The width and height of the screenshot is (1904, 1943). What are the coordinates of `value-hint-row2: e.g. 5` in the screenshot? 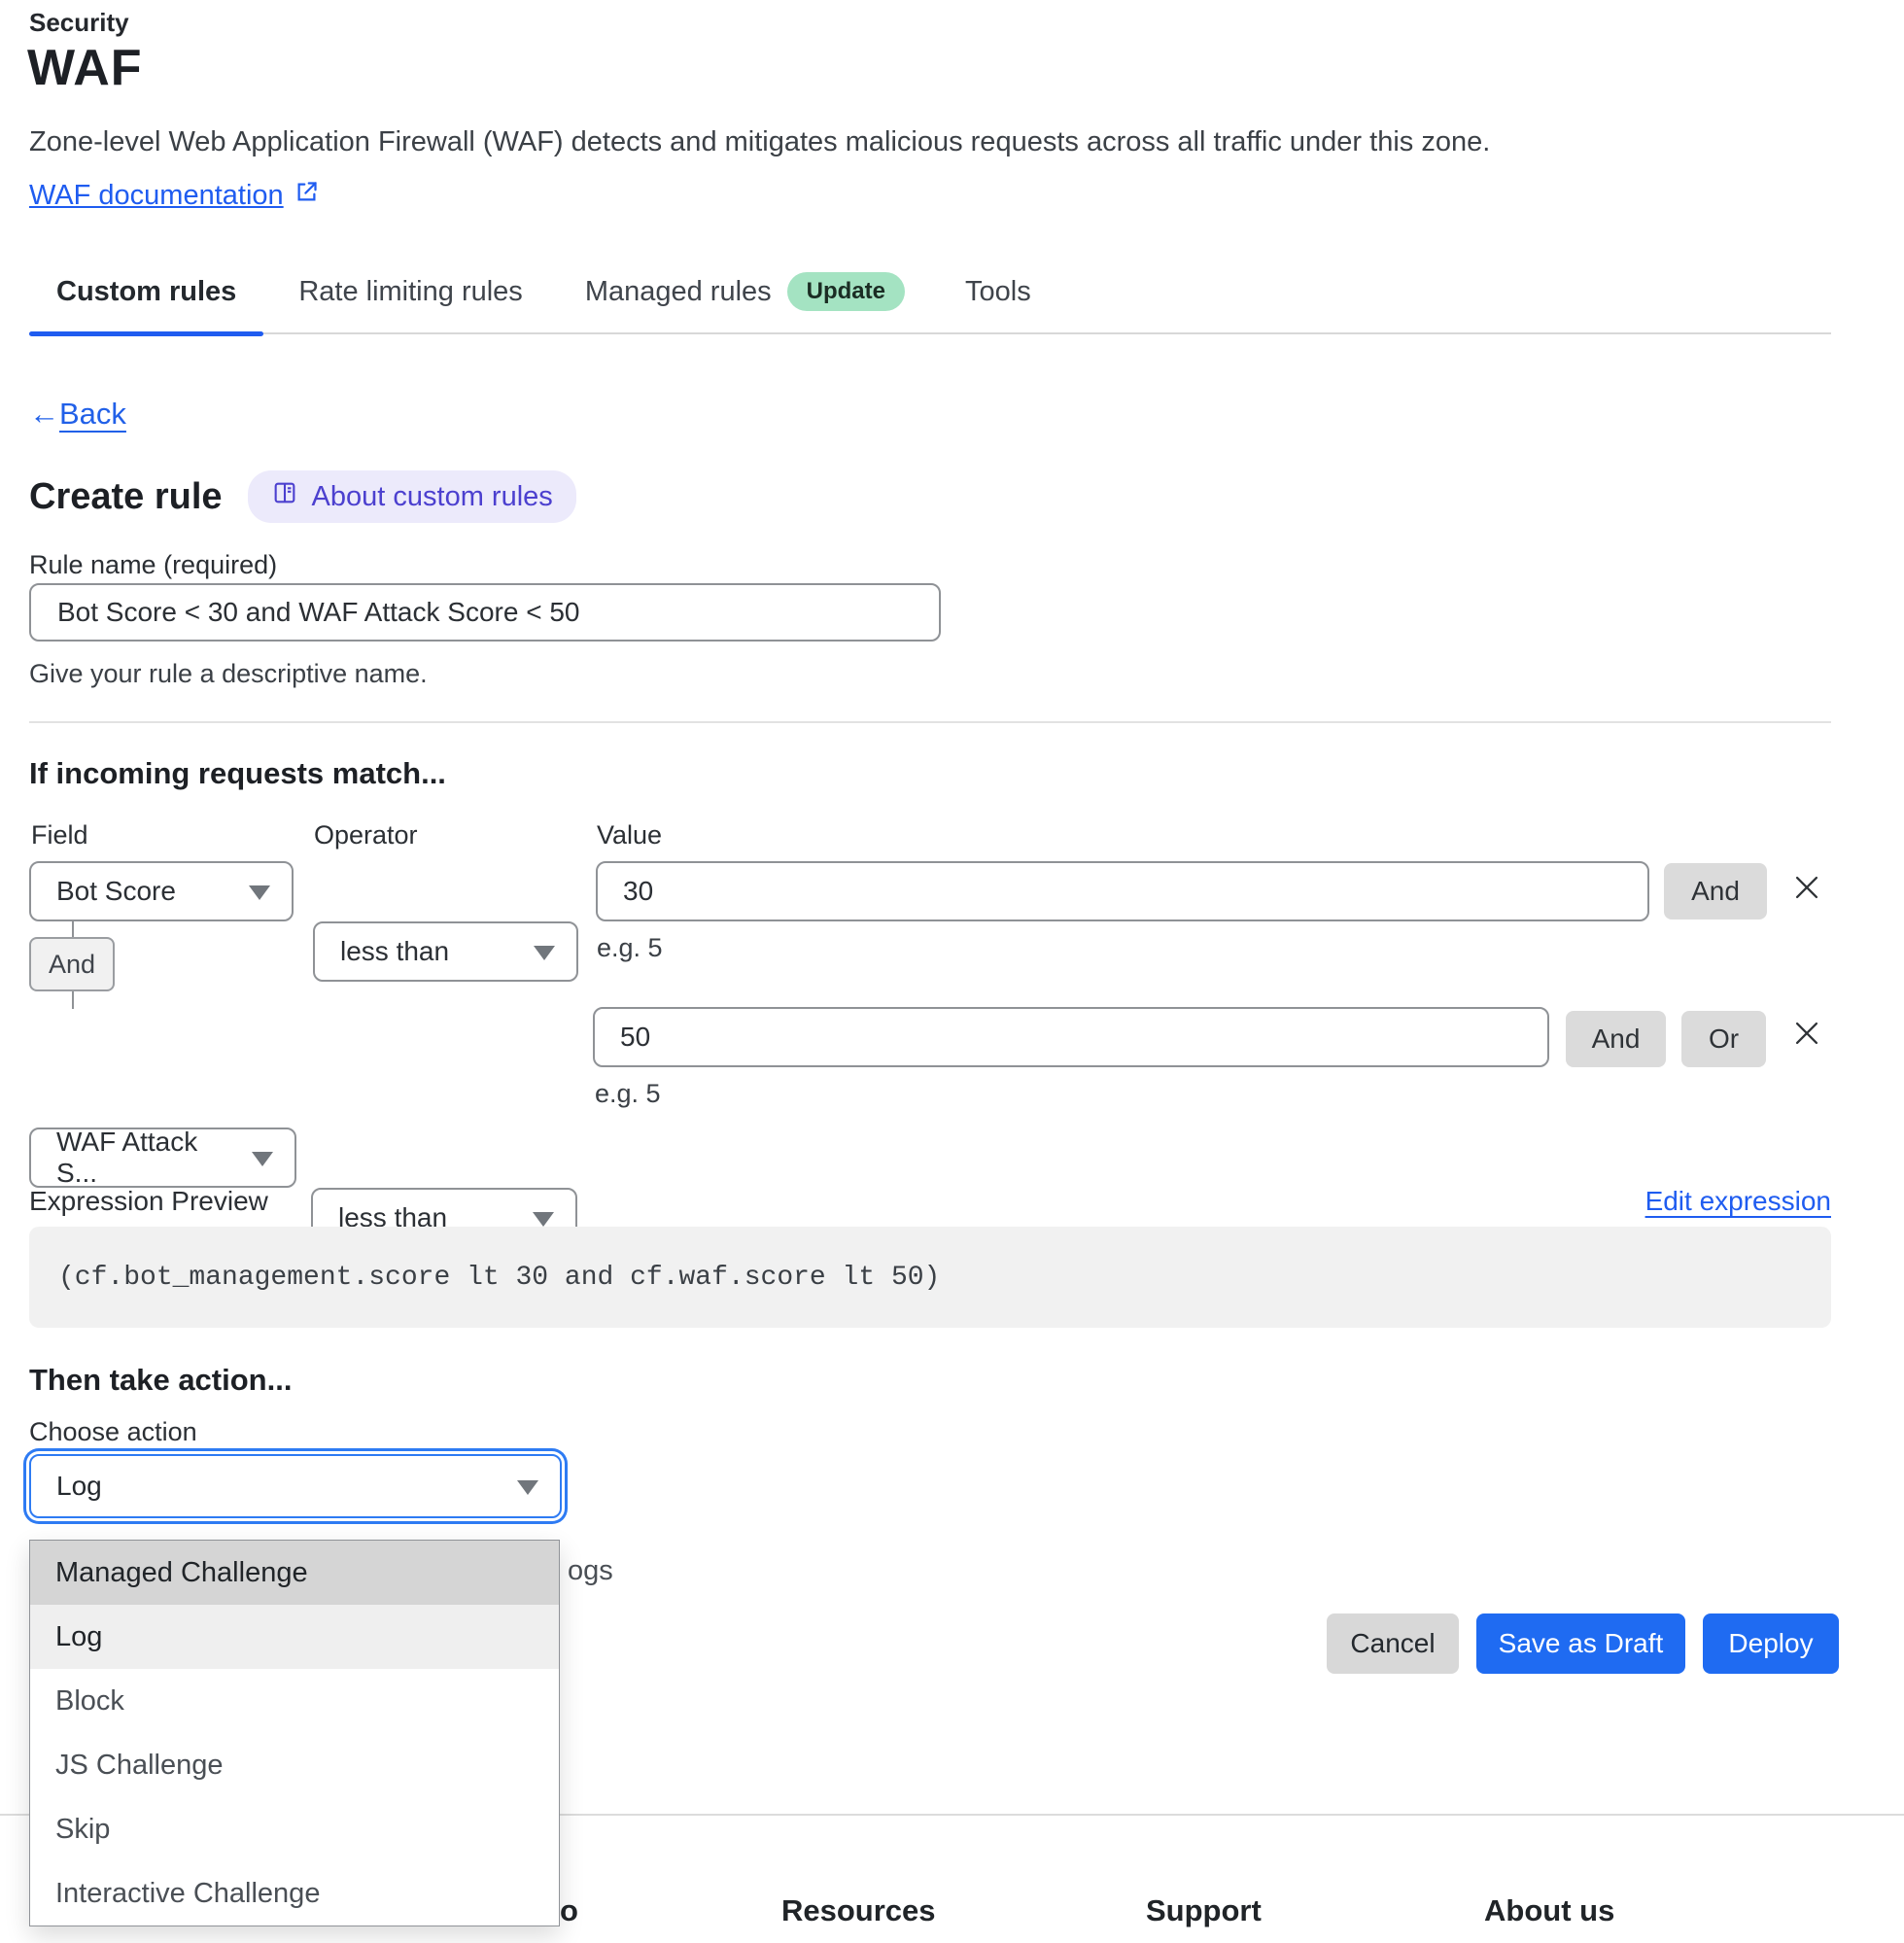 It's located at (628, 1093).